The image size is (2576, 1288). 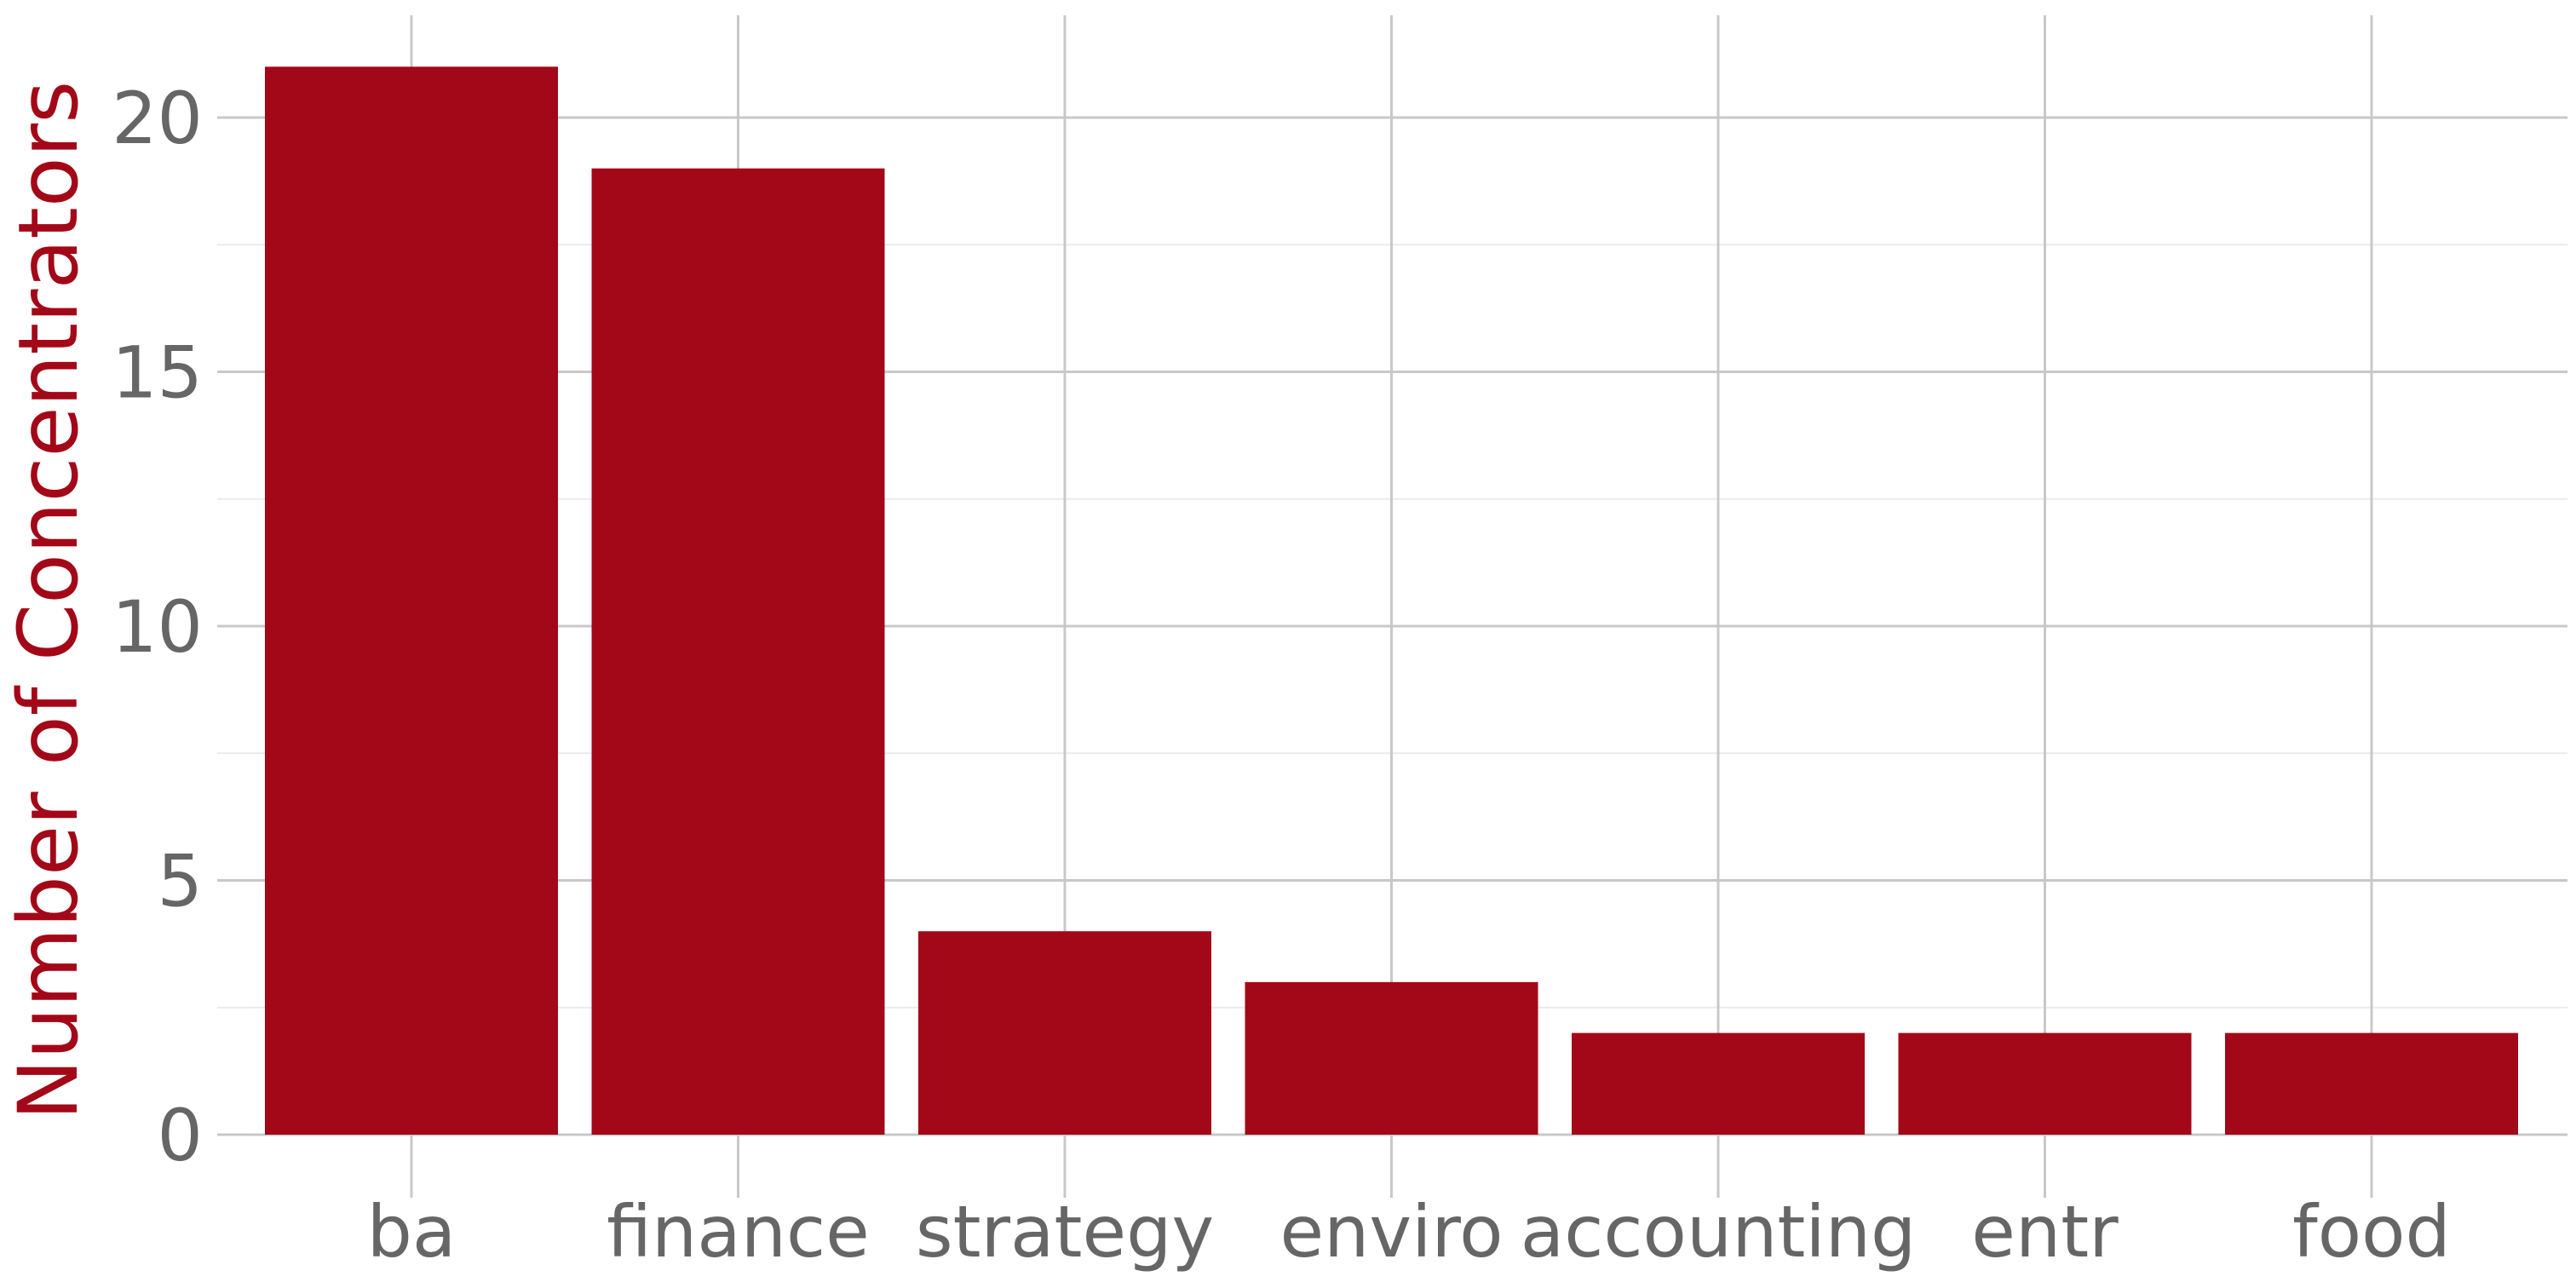 What do you see at coordinates (1719, 1083) in the screenshot?
I see `bar-accounting` at bounding box center [1719, 1083].